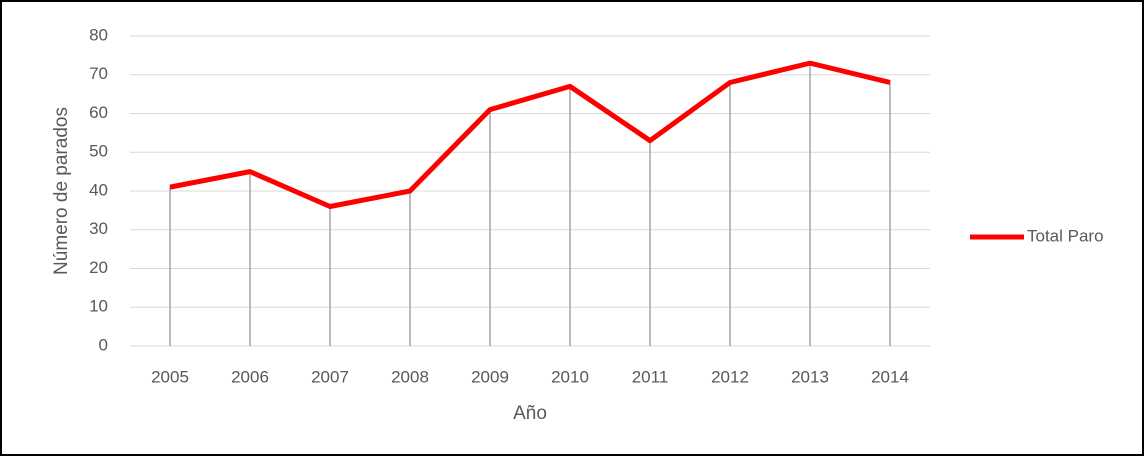  What do you see at coordinates (98, 112) in the screenshot?
I see `y-tick-label: 60` at bounding box center [98, 112].